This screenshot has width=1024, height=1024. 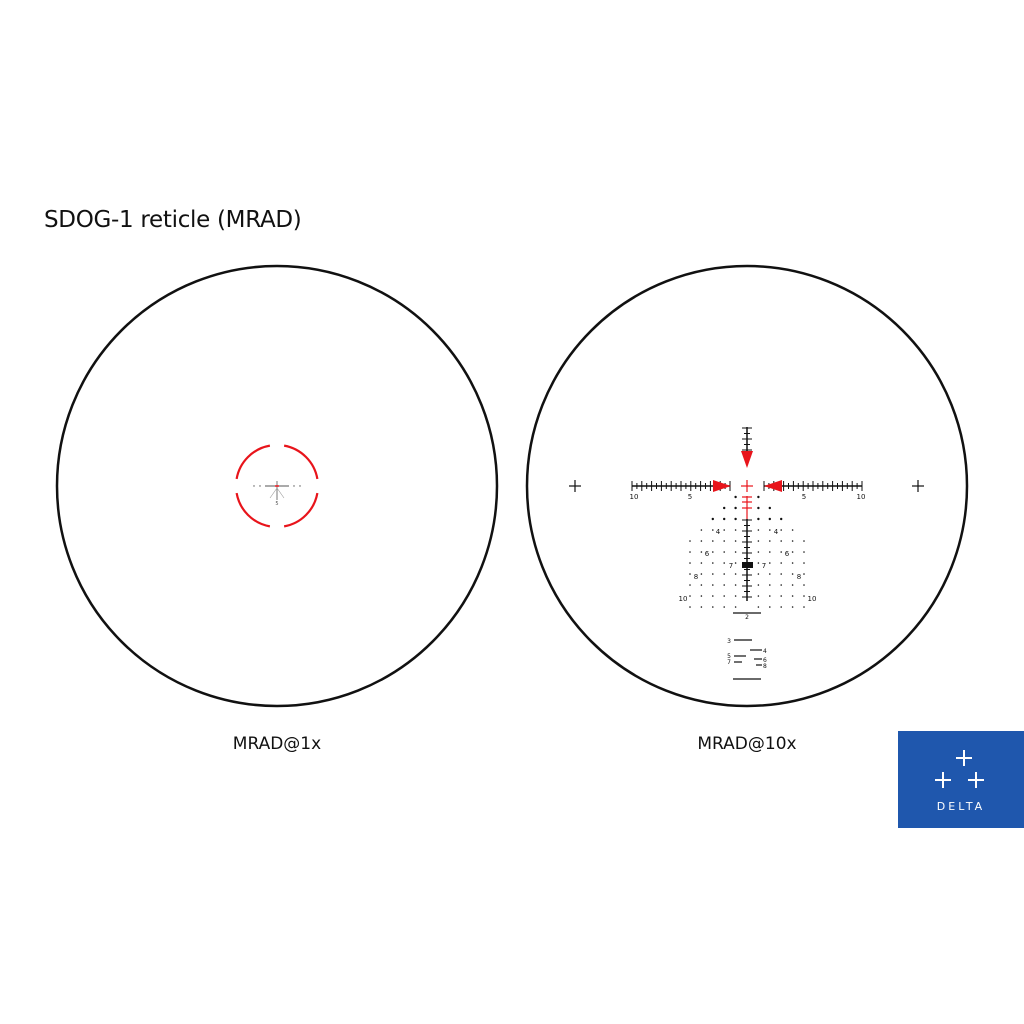 What do you see at coordinates (765, 666) in the screenshot?
I see `rf-label-8: 8` at bounding box center [765, 666].